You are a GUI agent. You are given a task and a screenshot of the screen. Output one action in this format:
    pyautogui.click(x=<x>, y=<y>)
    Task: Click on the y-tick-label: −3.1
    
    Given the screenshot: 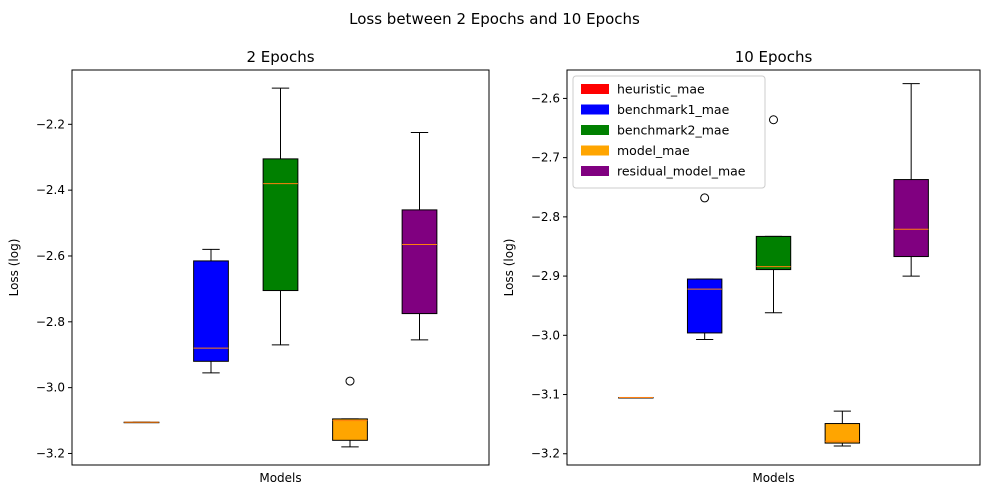 What is the action you would take?
    pyautogui.click(x=545, y=395)
    